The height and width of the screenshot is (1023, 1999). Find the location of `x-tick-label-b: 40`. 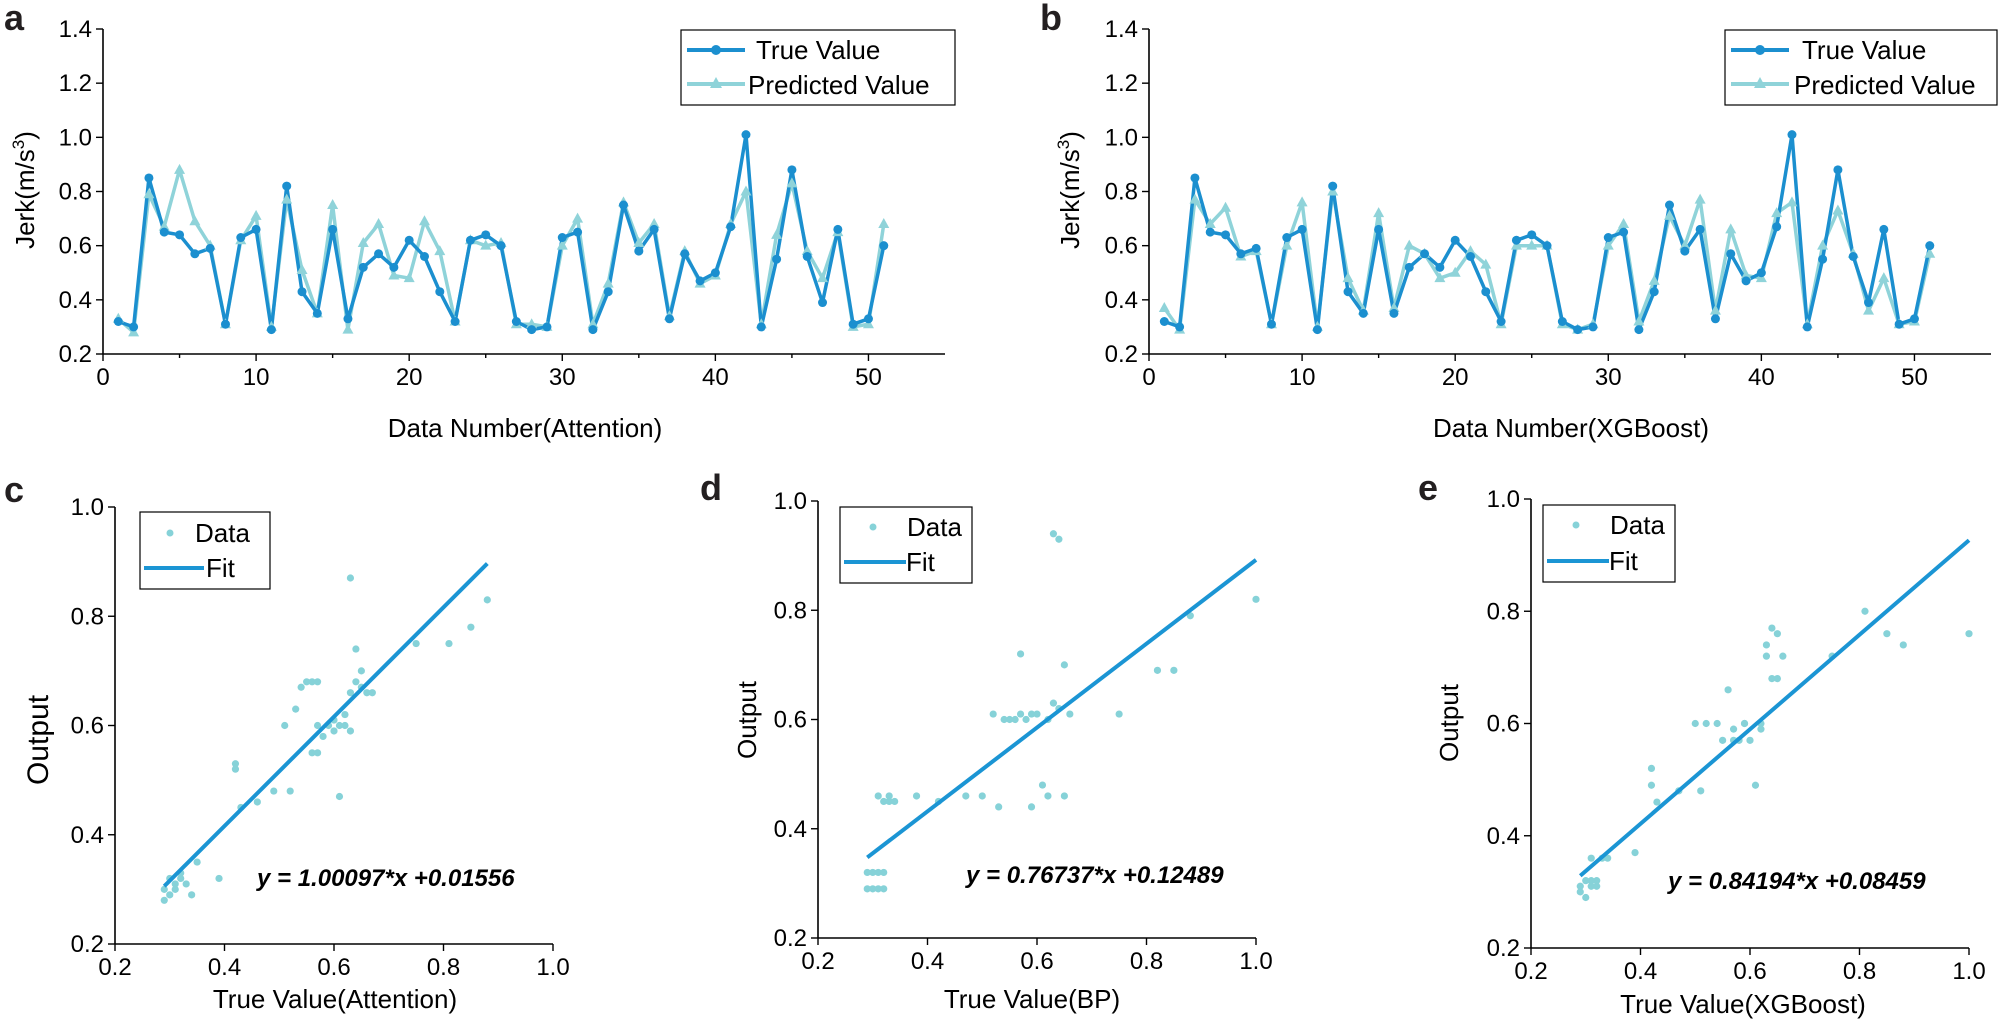

x-tick-label-b: 40 is located at coordinates (1761, 377).